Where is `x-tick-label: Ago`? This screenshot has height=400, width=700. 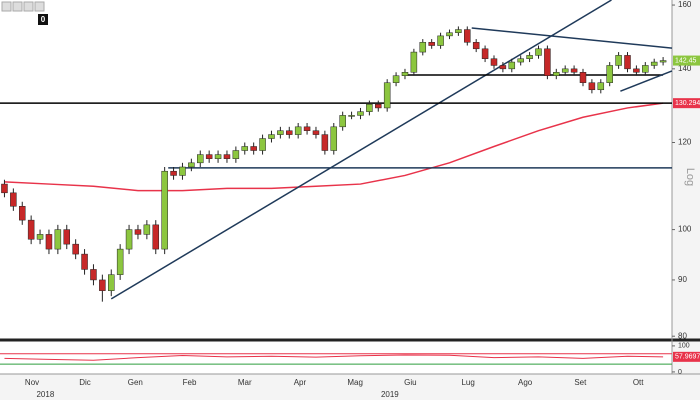
x-tick-label: Ago is located at coordinates (525, 382).